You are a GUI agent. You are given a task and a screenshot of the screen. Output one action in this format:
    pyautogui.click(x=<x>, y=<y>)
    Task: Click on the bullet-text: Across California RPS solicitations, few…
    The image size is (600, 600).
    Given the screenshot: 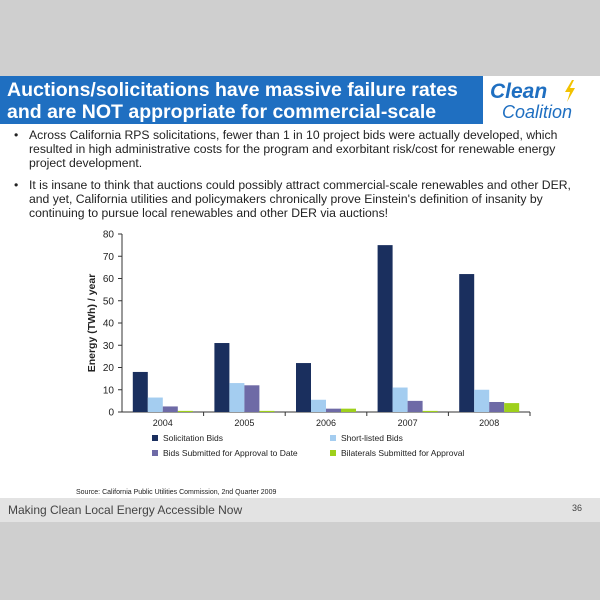 What is the action you would take?
    pyautogui.click(x=293, y=149)
    